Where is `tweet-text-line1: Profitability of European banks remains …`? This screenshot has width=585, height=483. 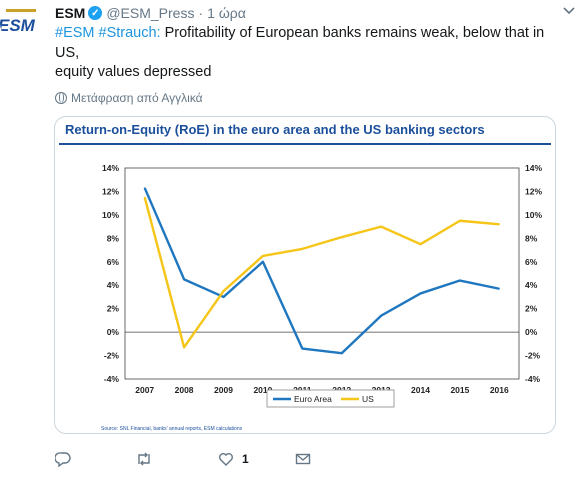 tweet-text-line1: Profitability of European banks remains … is located at coordinates (352, 33).